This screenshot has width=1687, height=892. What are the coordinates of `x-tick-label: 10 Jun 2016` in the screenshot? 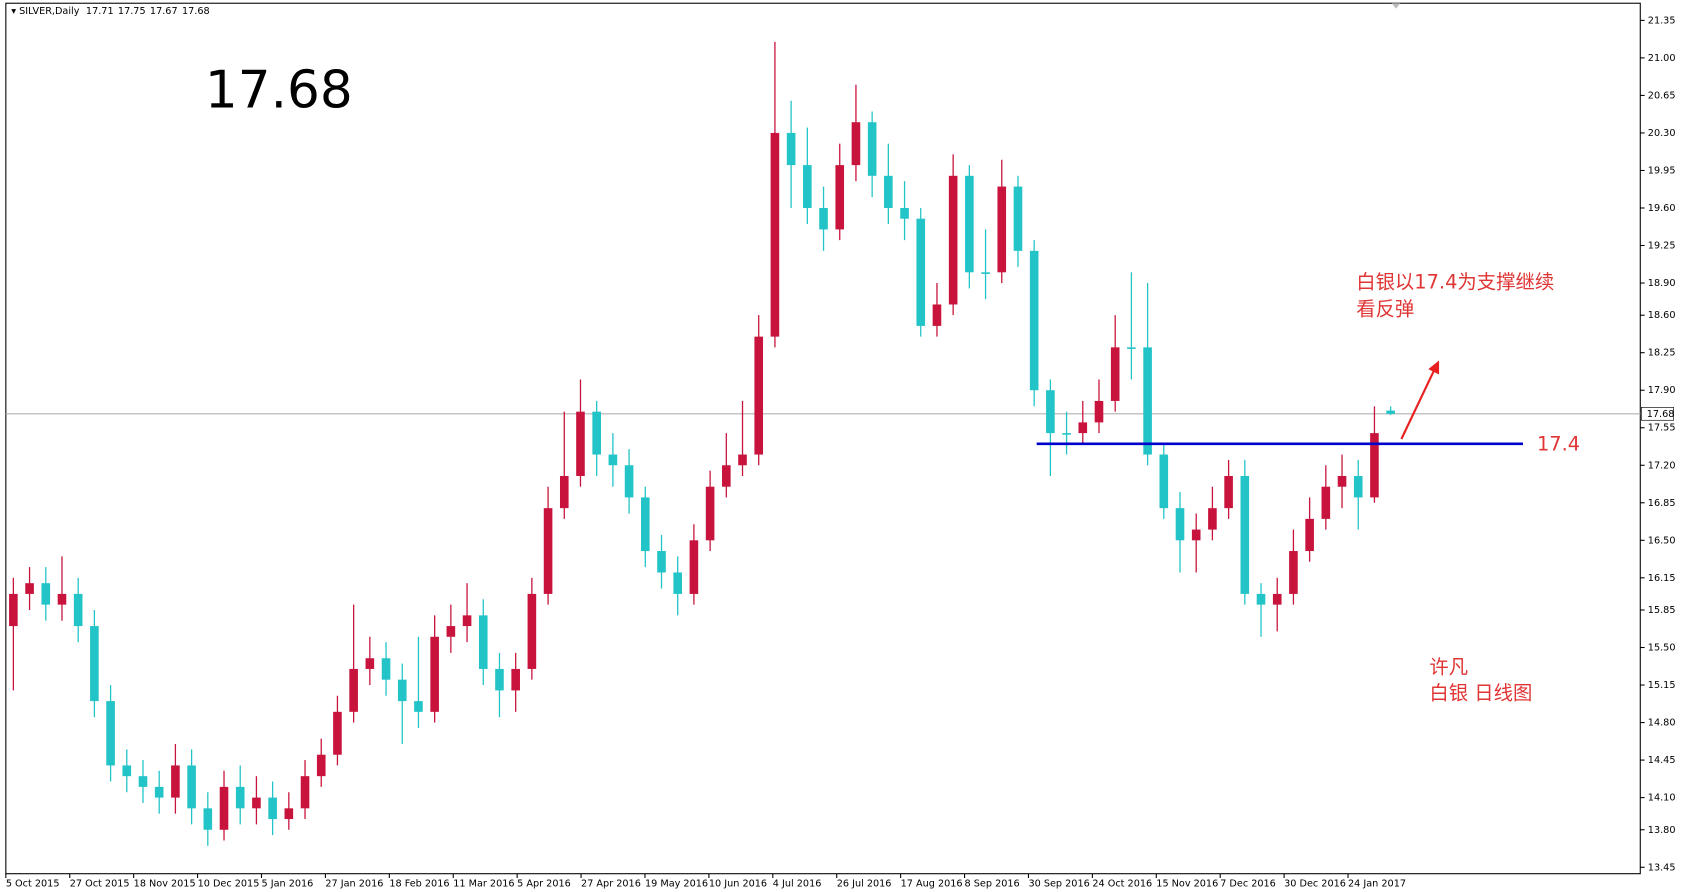 It's located at (738, 883).